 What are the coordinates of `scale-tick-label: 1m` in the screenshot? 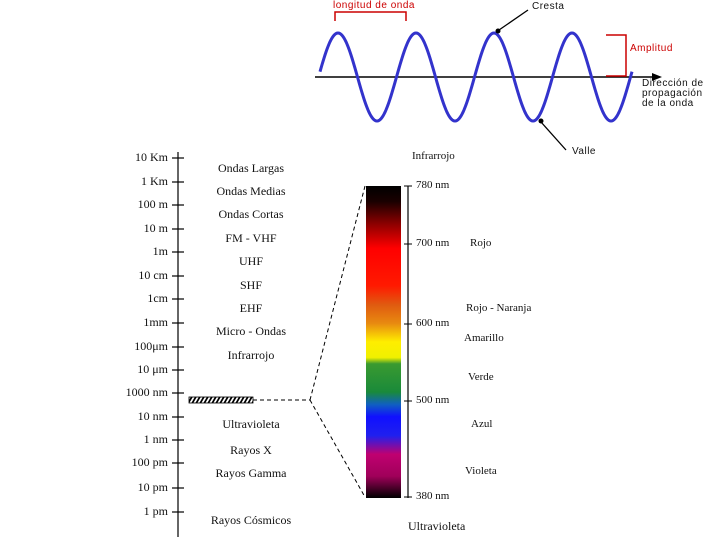 It's located at (160, 251).